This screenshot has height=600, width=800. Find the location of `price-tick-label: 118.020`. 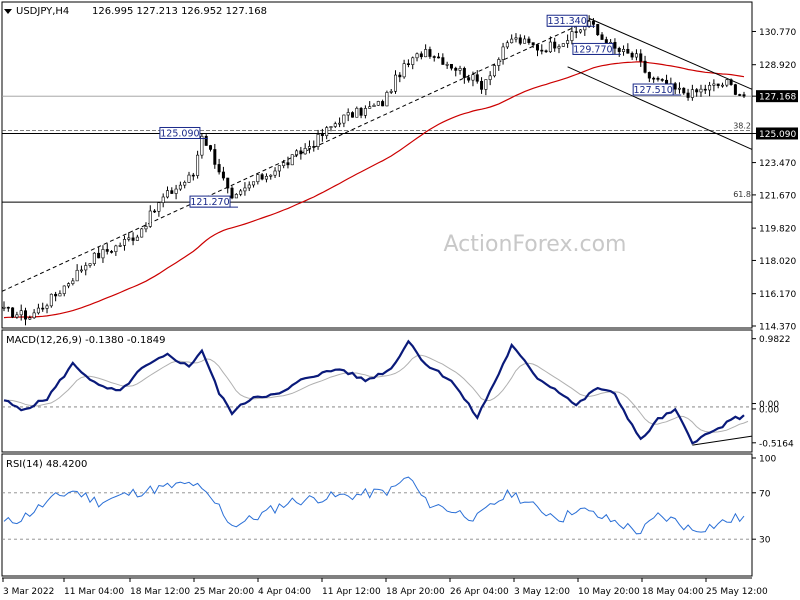

price-tick-label: 118.020 is located at coordinates (777, 262).